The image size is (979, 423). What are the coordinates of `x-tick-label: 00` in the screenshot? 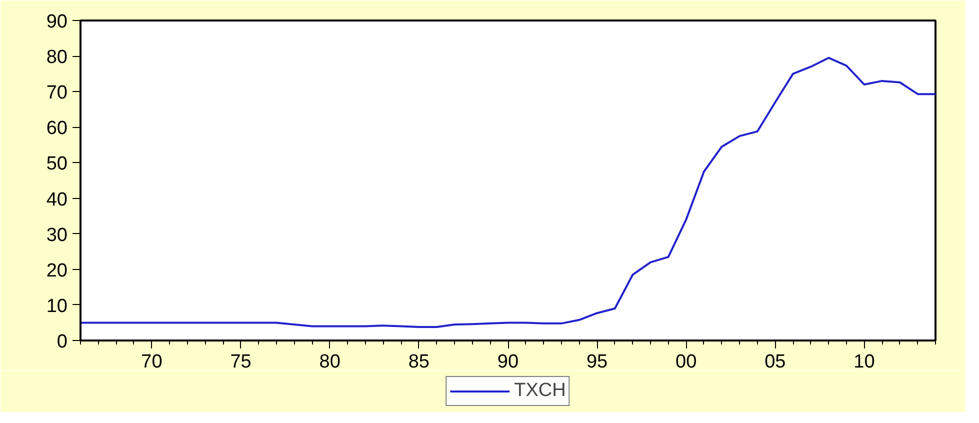 It's located at (686, 362).